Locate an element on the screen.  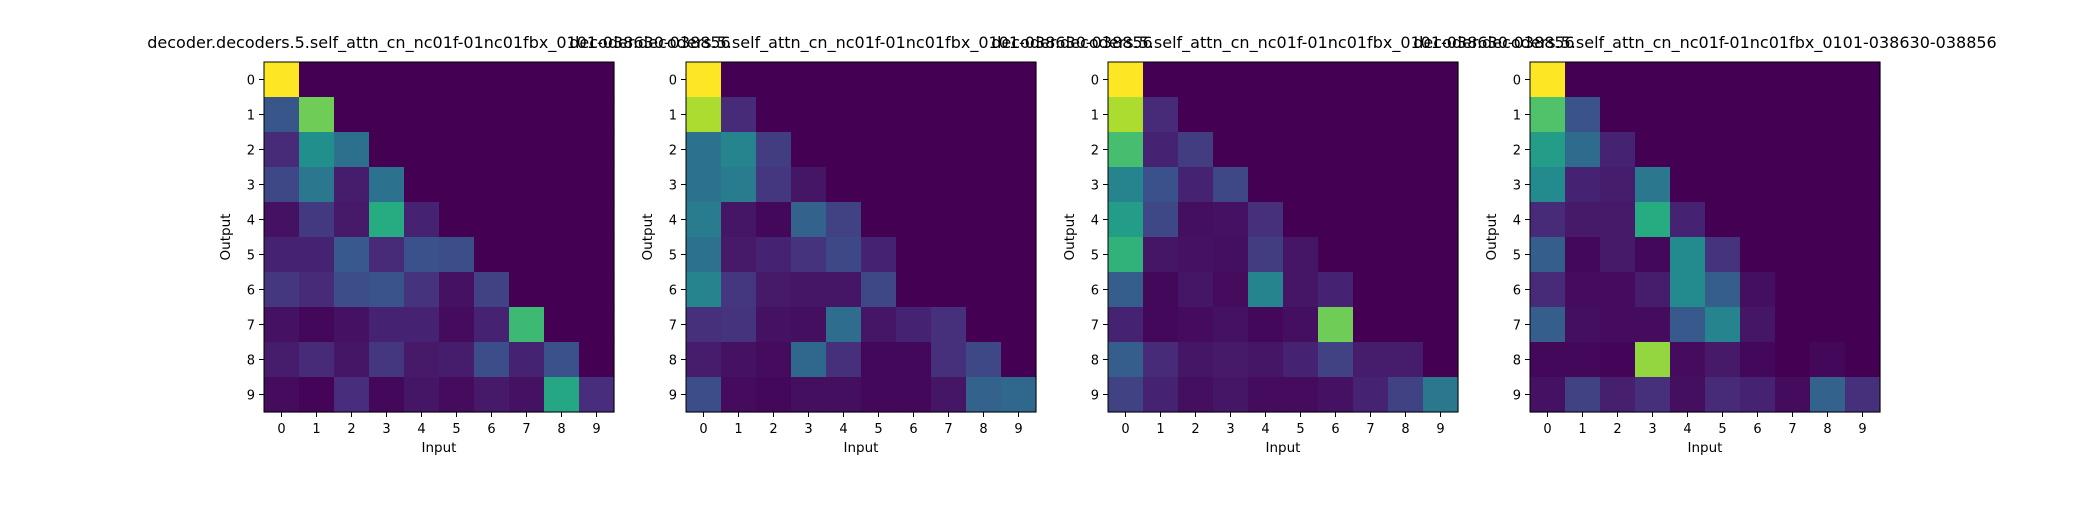
x-axis-label: Input is located at coordinates (439, 448).